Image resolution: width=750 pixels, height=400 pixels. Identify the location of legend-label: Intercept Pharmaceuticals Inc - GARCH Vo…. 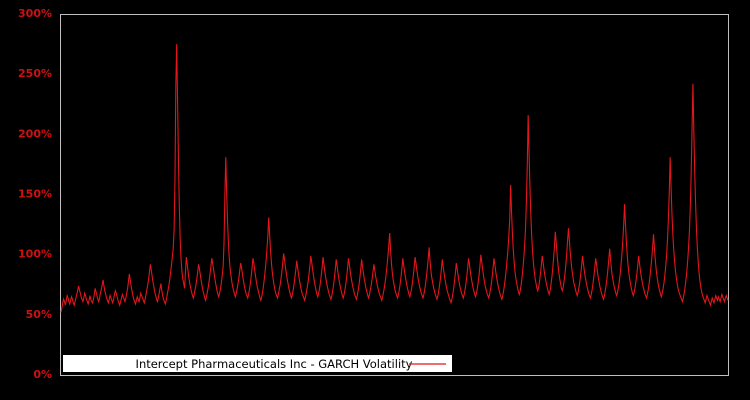
(274, 364).